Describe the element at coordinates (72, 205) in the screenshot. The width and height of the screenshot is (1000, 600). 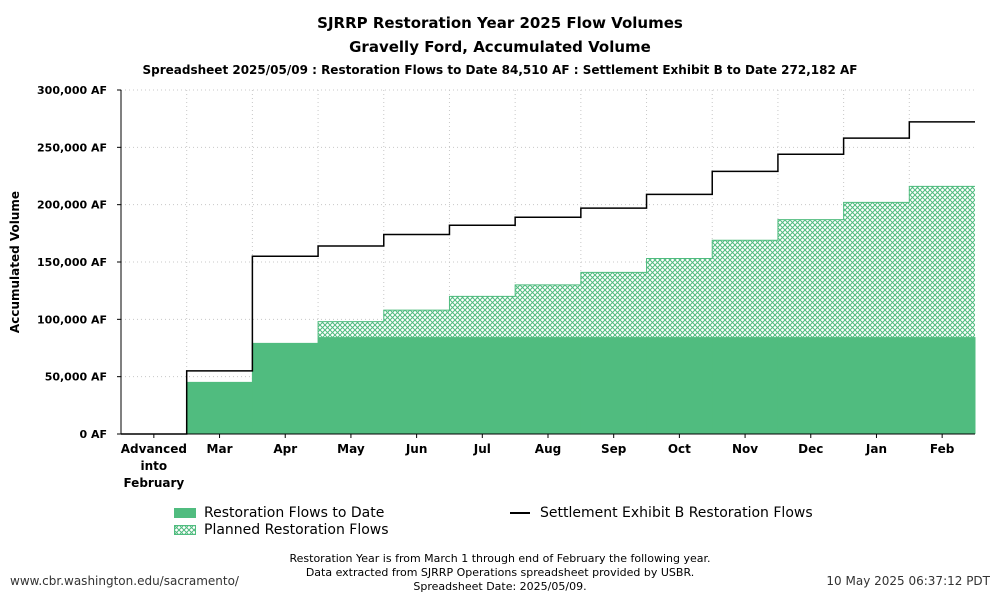
I see `y-tick-label: 200,000 AF` at that location.